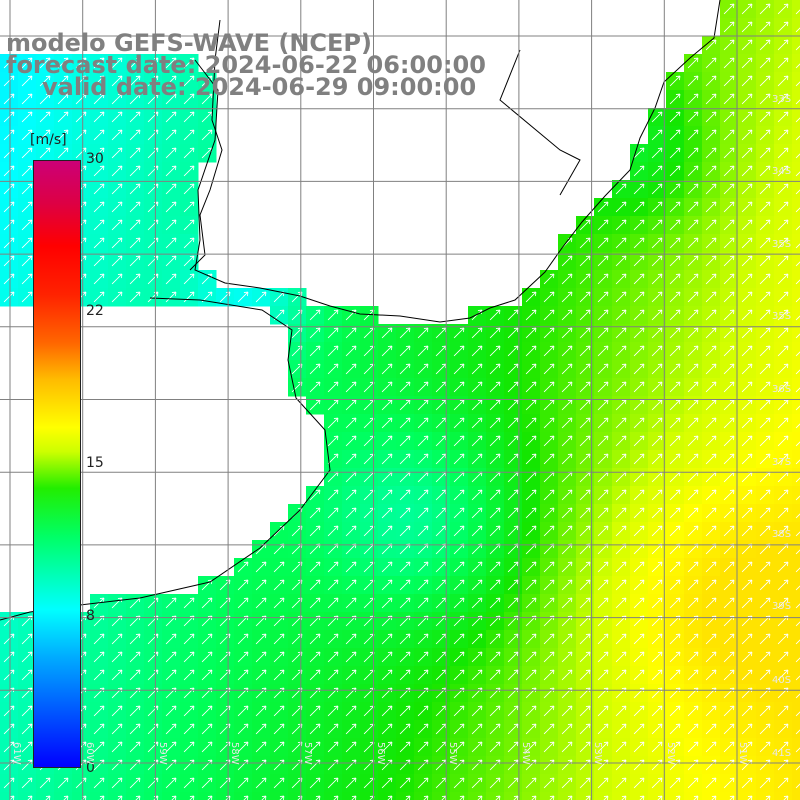 The image size is (800, 800). Describe the element at coordinates (782, 606) in the screenshot. I see `lat-label-39s: 39S` at that location.